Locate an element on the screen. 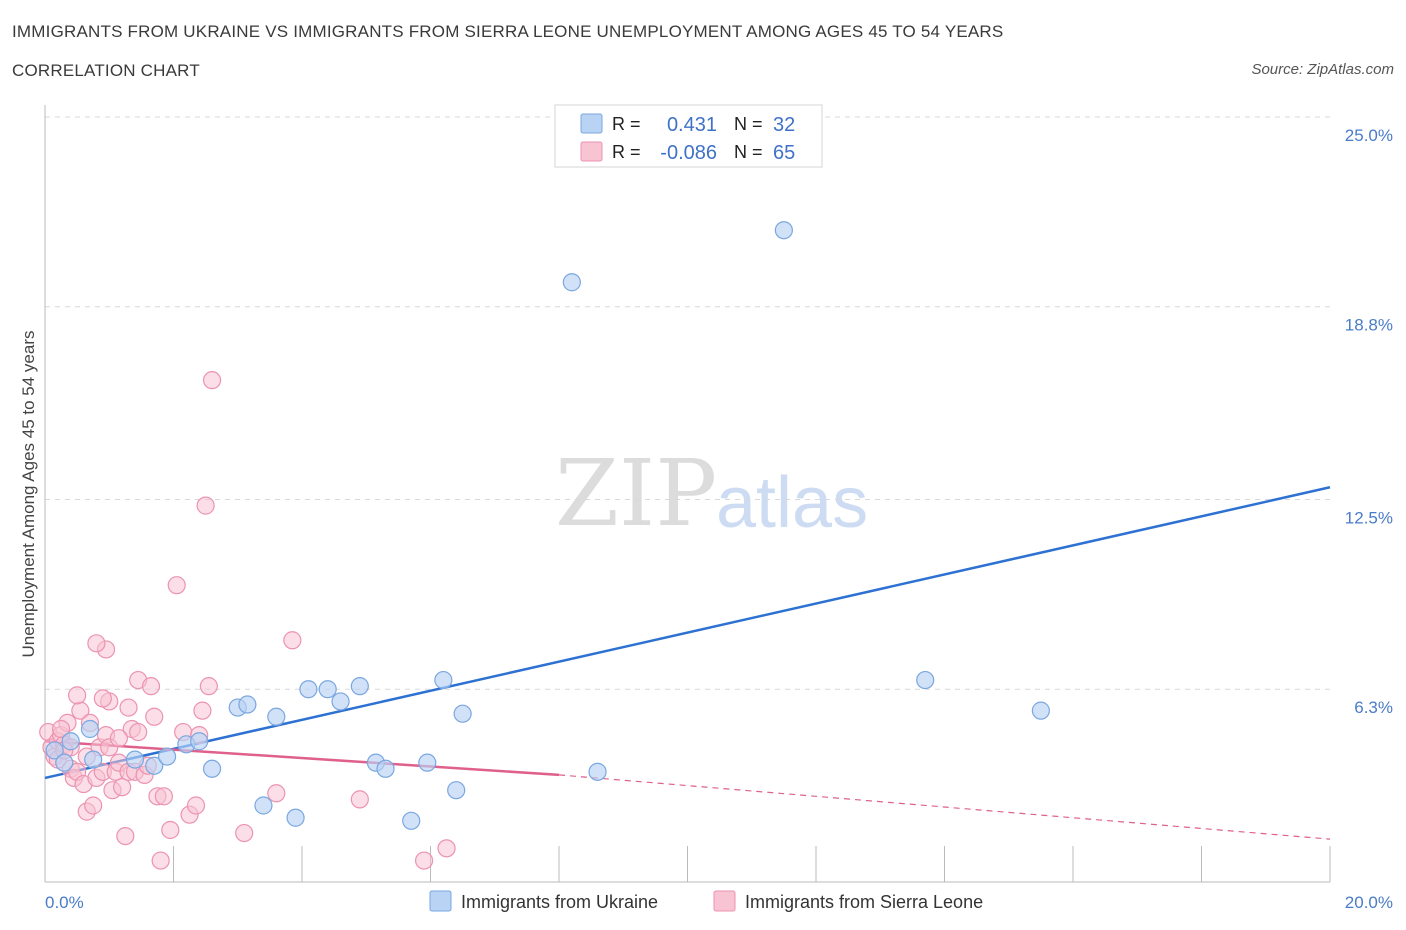 The image size is (1406, 930). watermark: ZIP atlas is located at coordinates (711, 493).